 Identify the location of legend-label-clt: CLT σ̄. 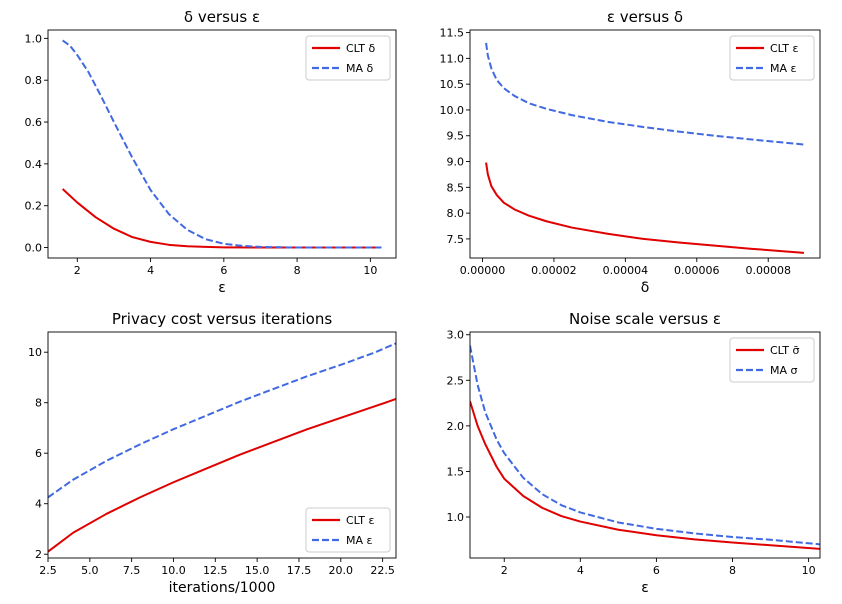
(785, 350).